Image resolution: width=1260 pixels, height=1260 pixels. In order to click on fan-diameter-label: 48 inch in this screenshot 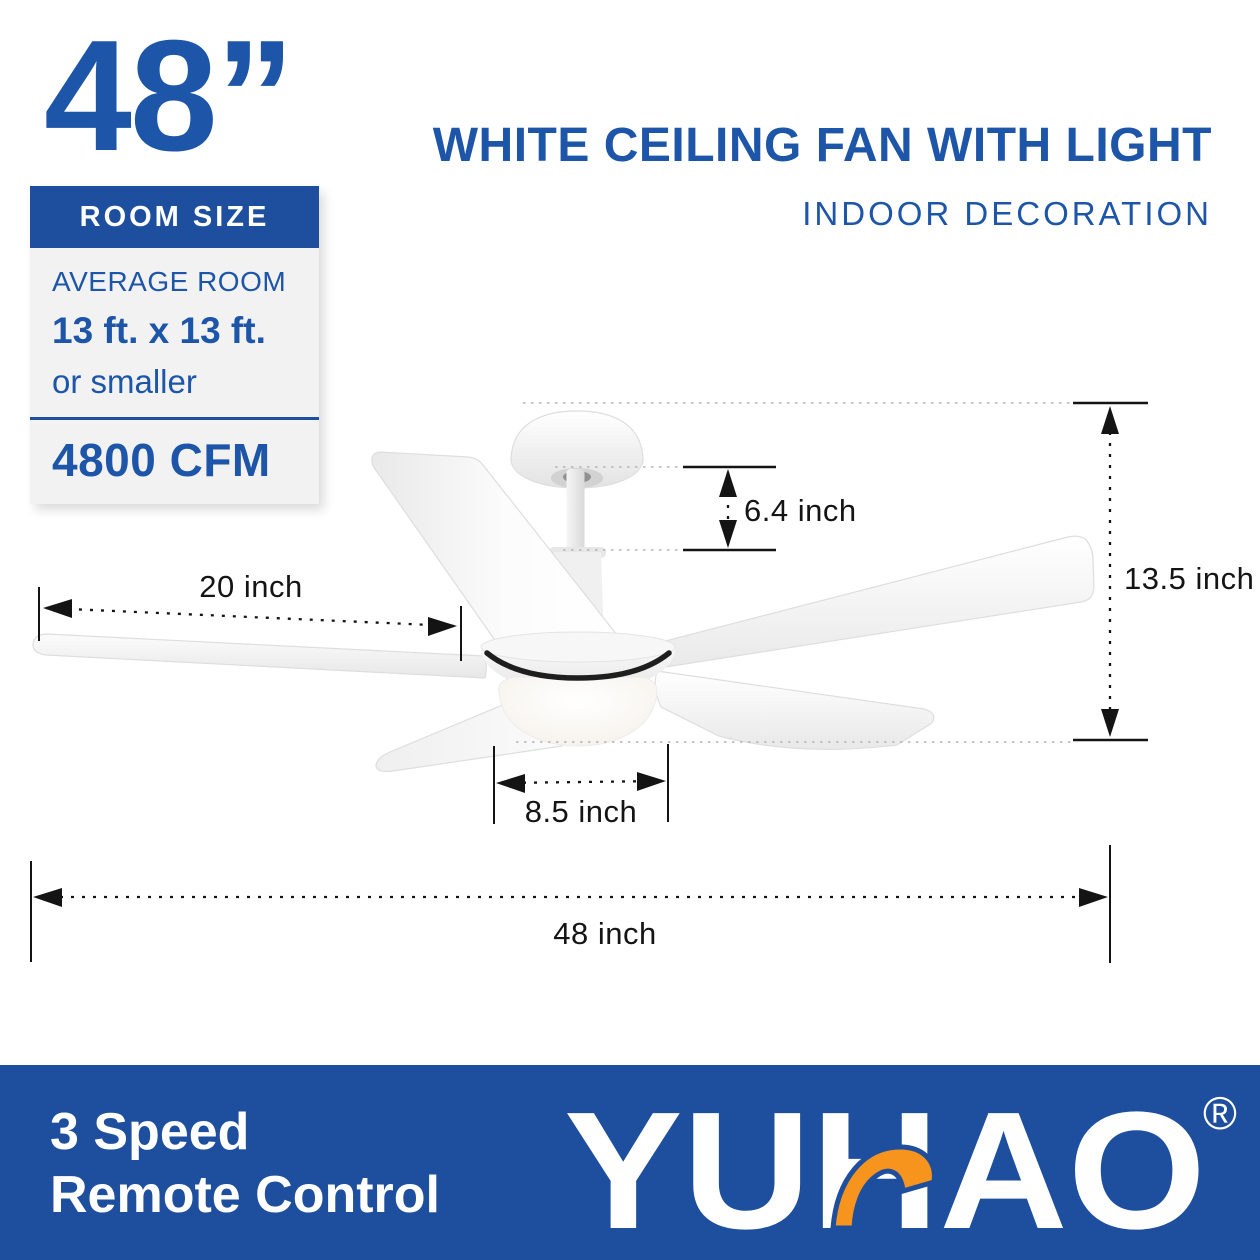, I will do `click(604, 933)`.